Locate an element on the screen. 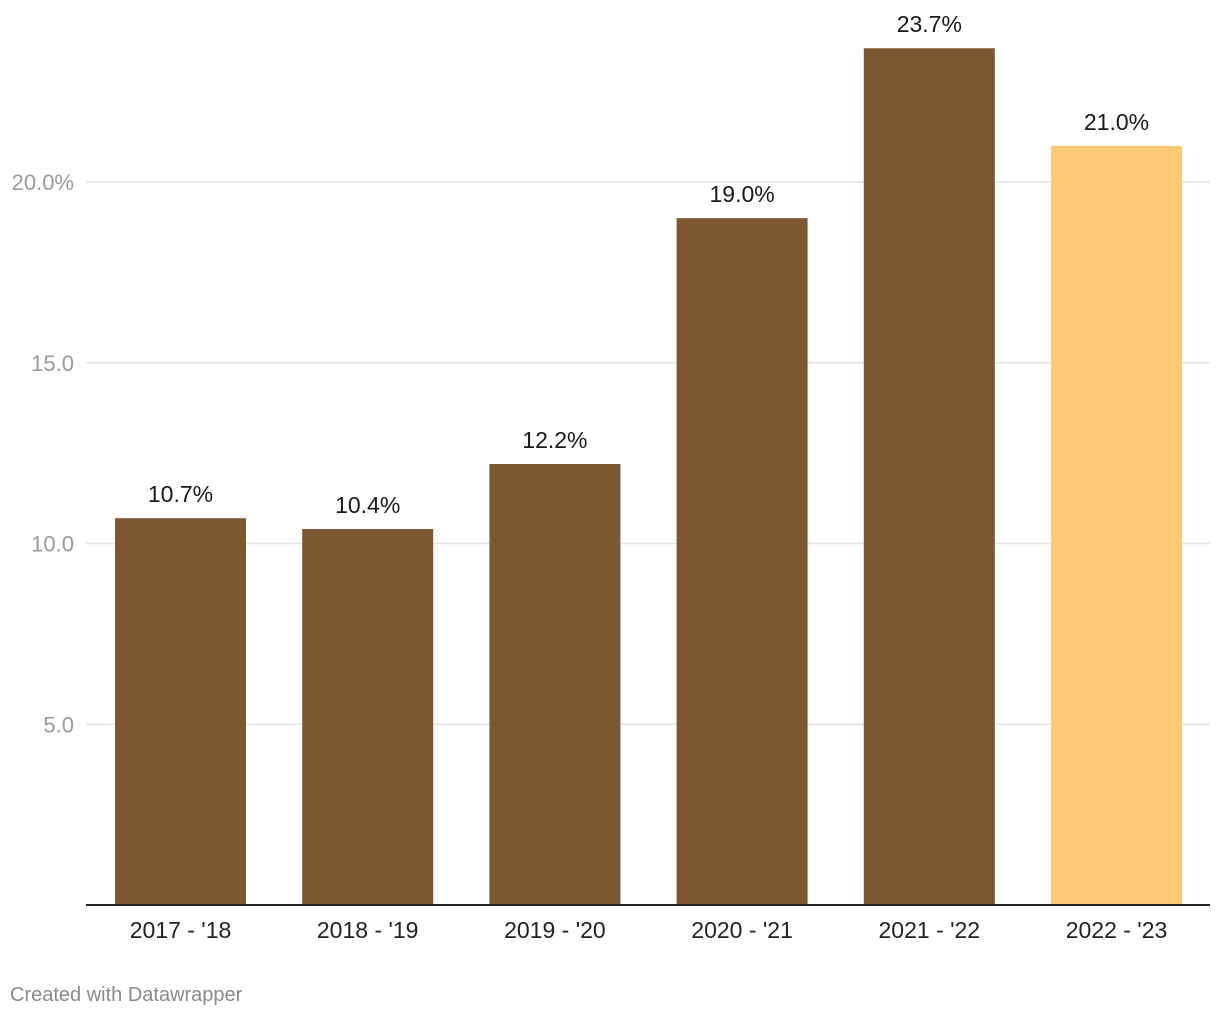 This screenshot has height=1020, width=1220. x-tick-label: 2022 - '23 is located at coordinates (1117, 930).